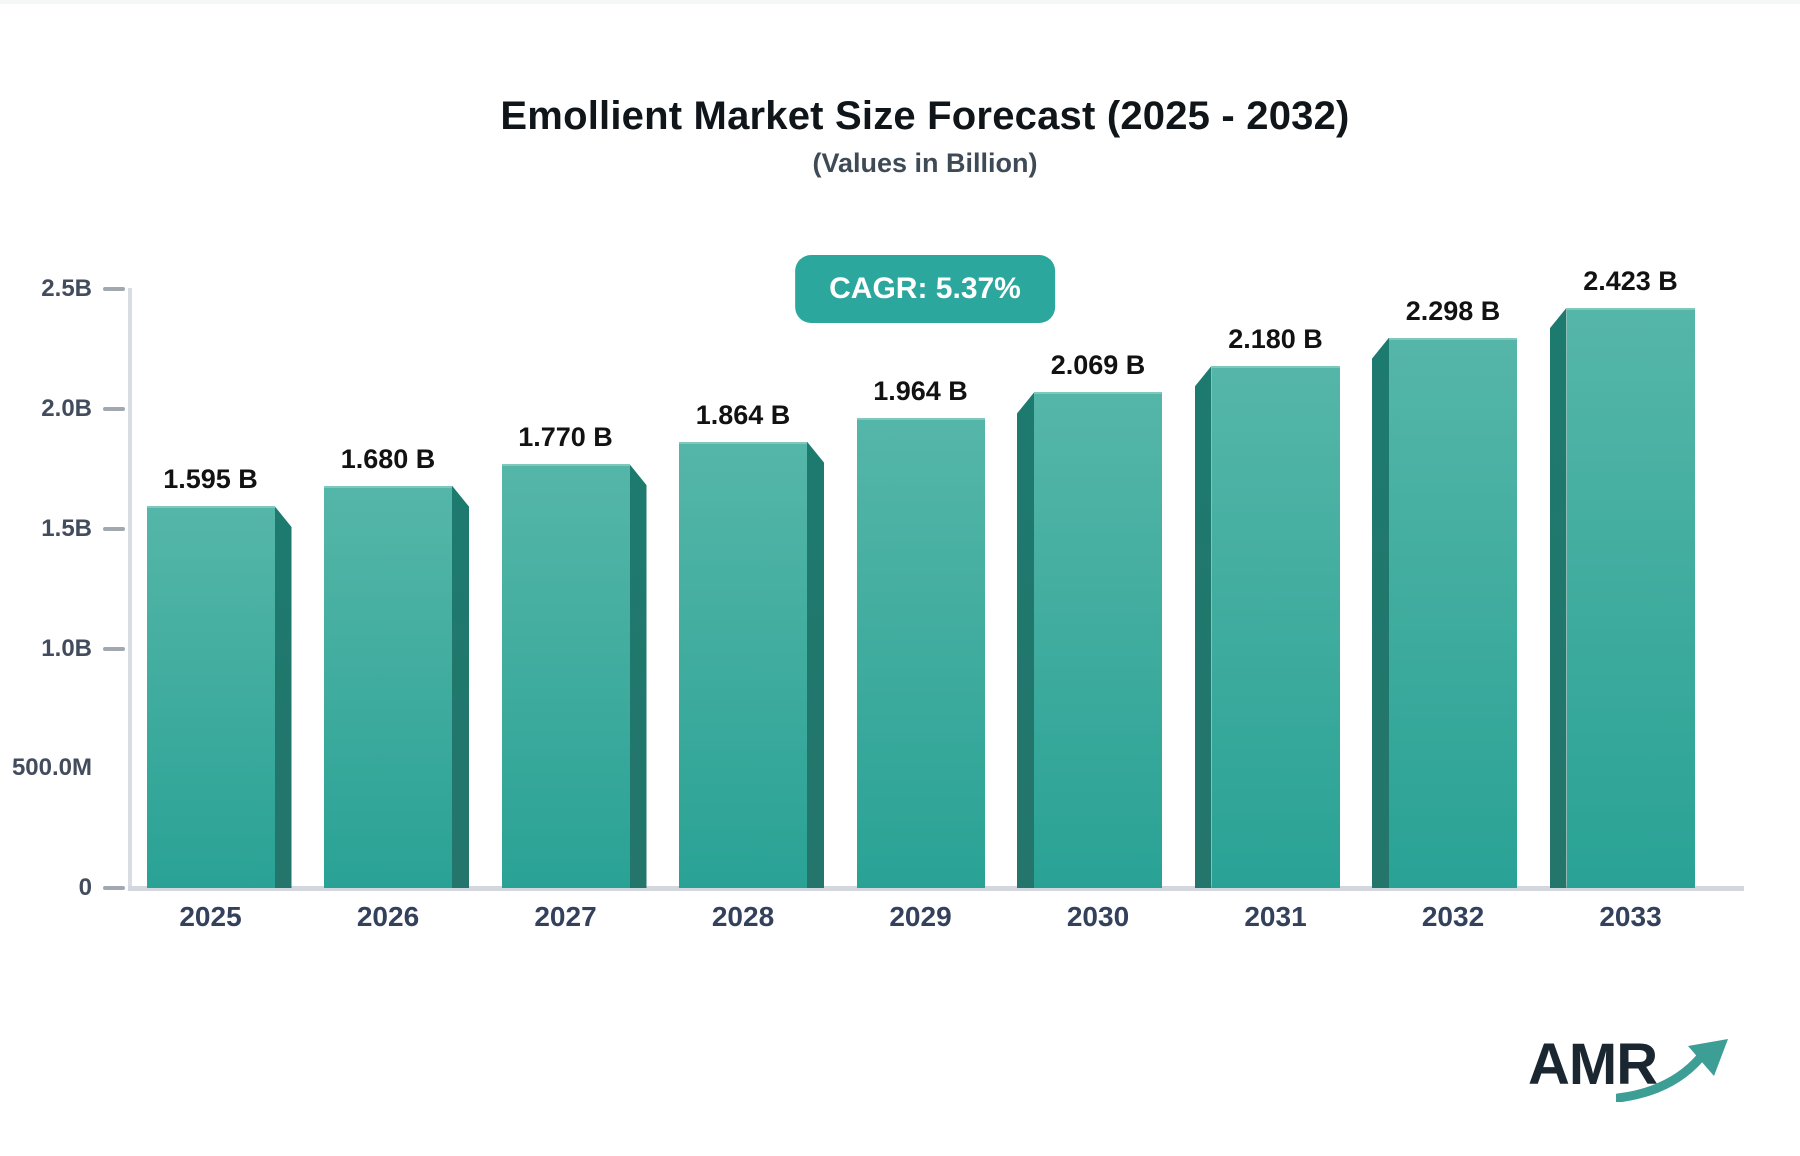  What do you see at coordinates (1275, 338) in the screenshot?
I see `bar-value-label: 2.180 B` at bounding box center [1275, 338].